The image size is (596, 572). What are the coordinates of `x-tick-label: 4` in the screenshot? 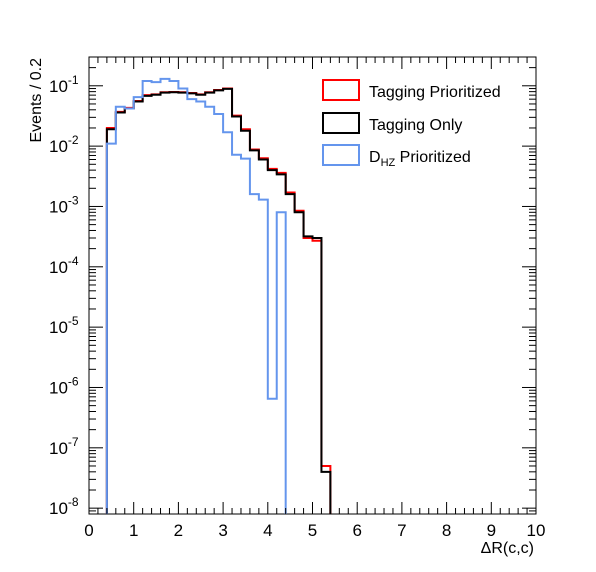 It's located at (267, 530).